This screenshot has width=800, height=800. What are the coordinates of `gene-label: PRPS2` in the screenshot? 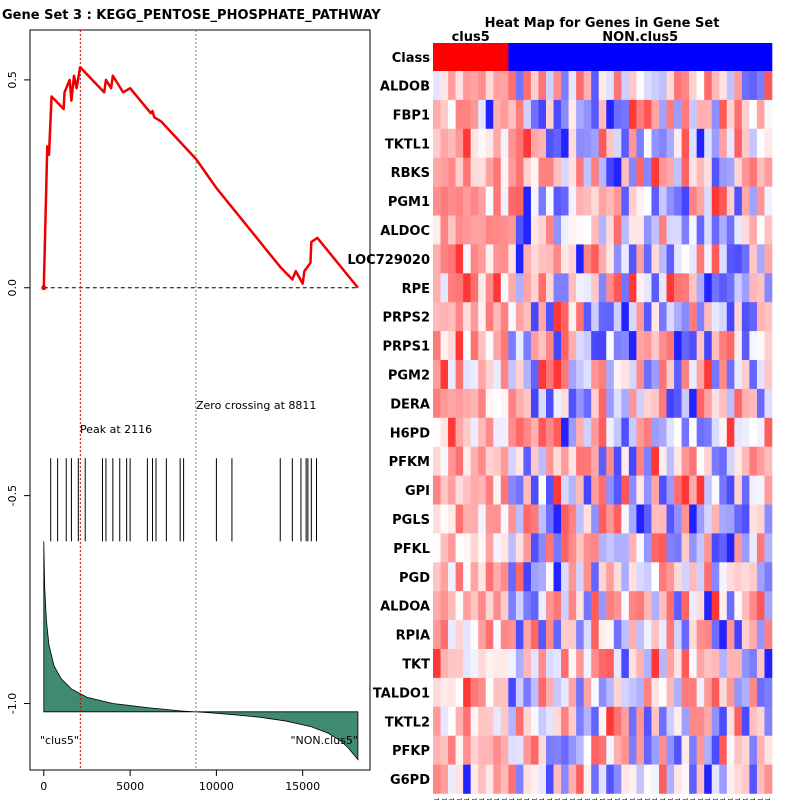 It's located at (406, 318).